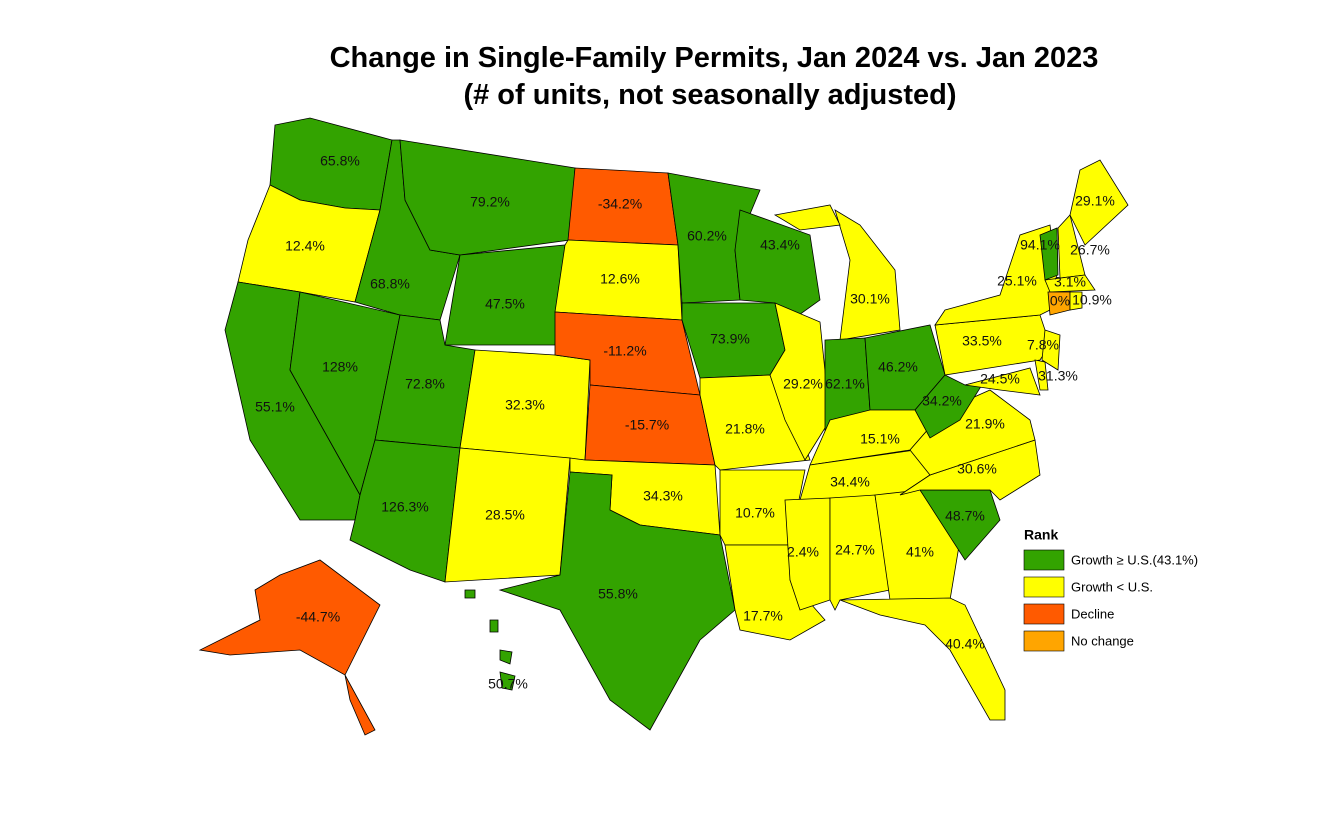 The image size is (1344, 816). Describe the element at coordinates (1058, 376) in the screenshot. I see `state-label: 31.3%` at that location.